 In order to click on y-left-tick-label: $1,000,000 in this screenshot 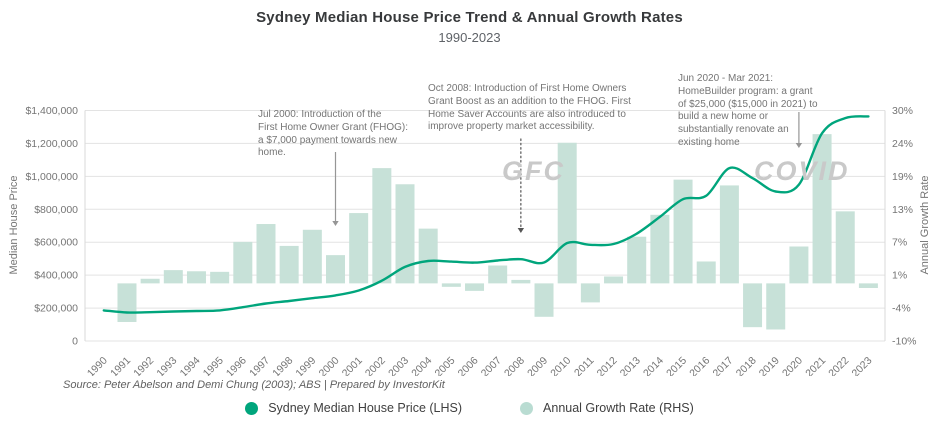, I will do `click(51, 177)`.